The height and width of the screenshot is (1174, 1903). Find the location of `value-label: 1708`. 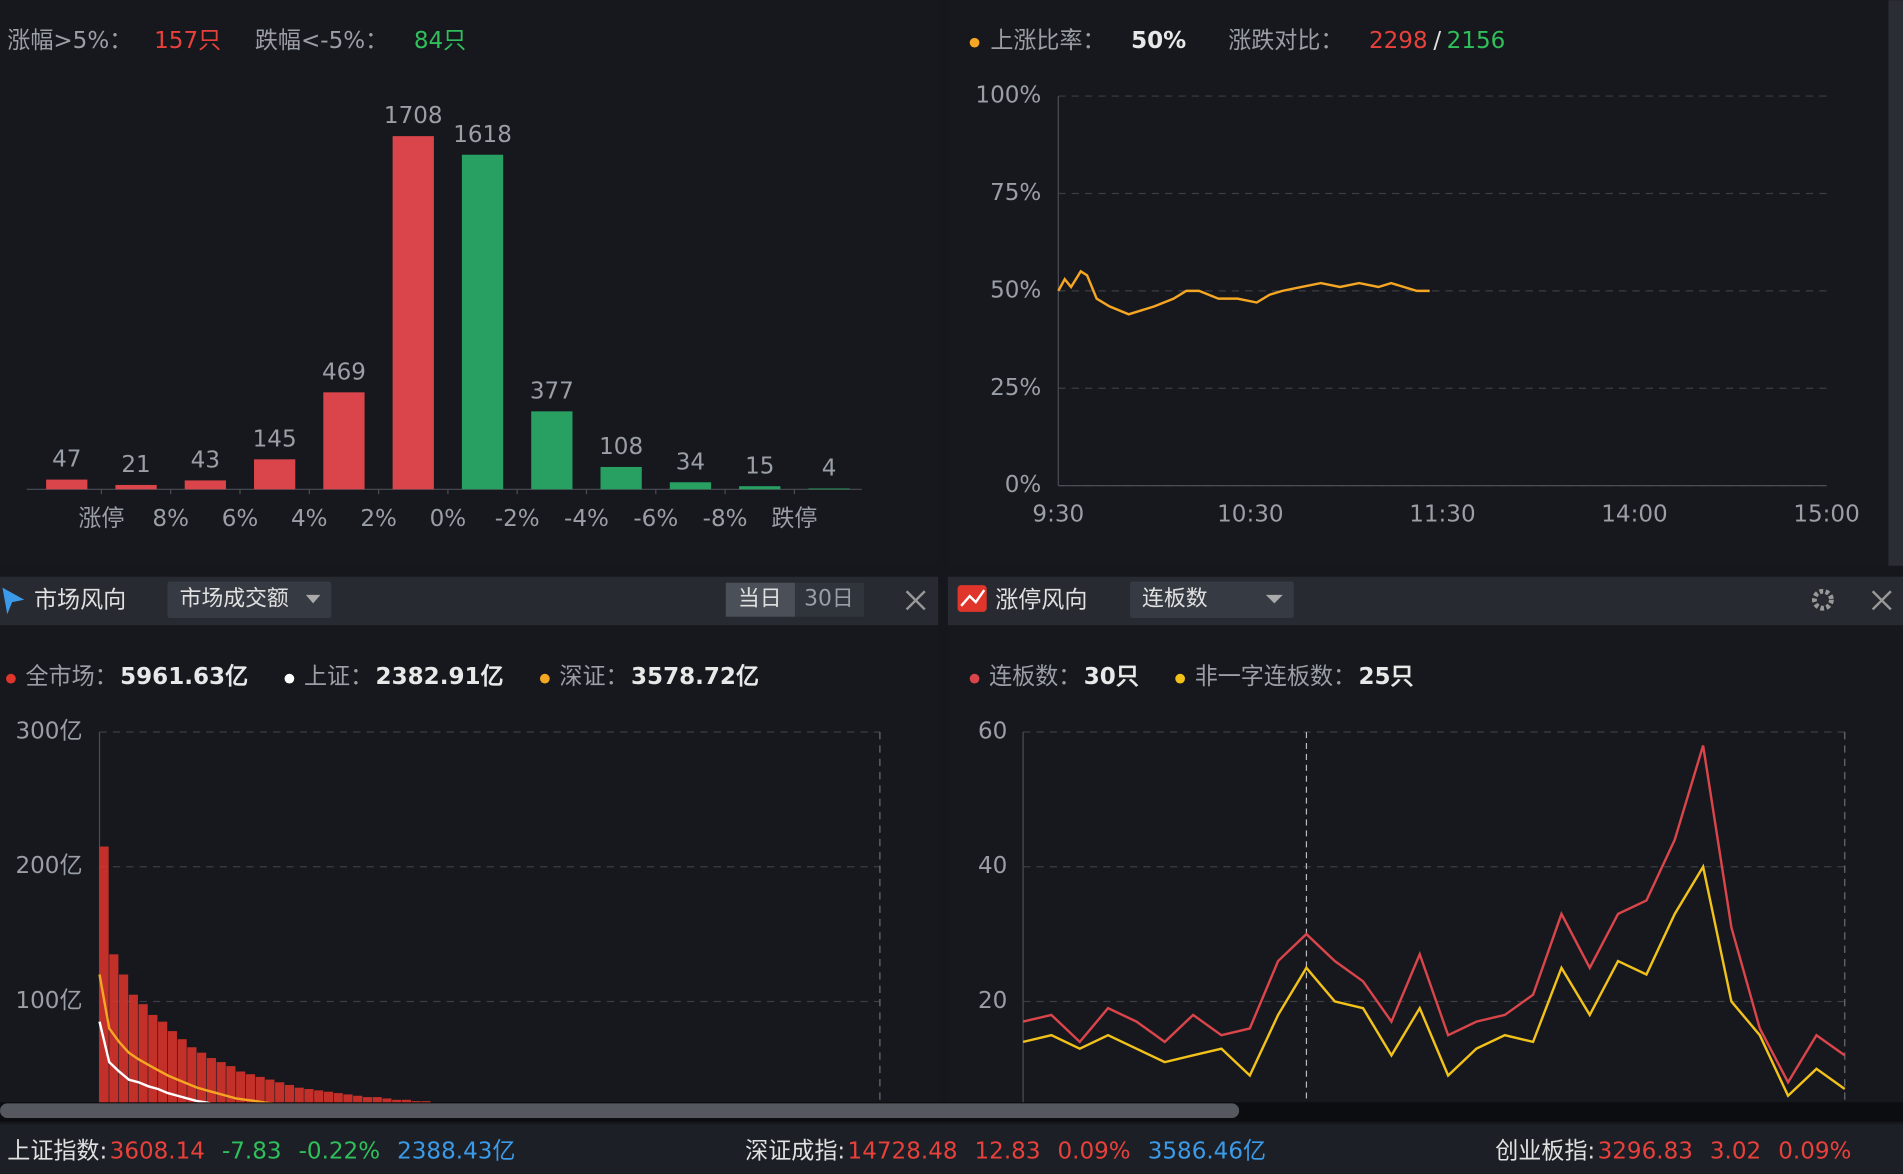

value-label: 1708 is located at coordinates (413, 116).